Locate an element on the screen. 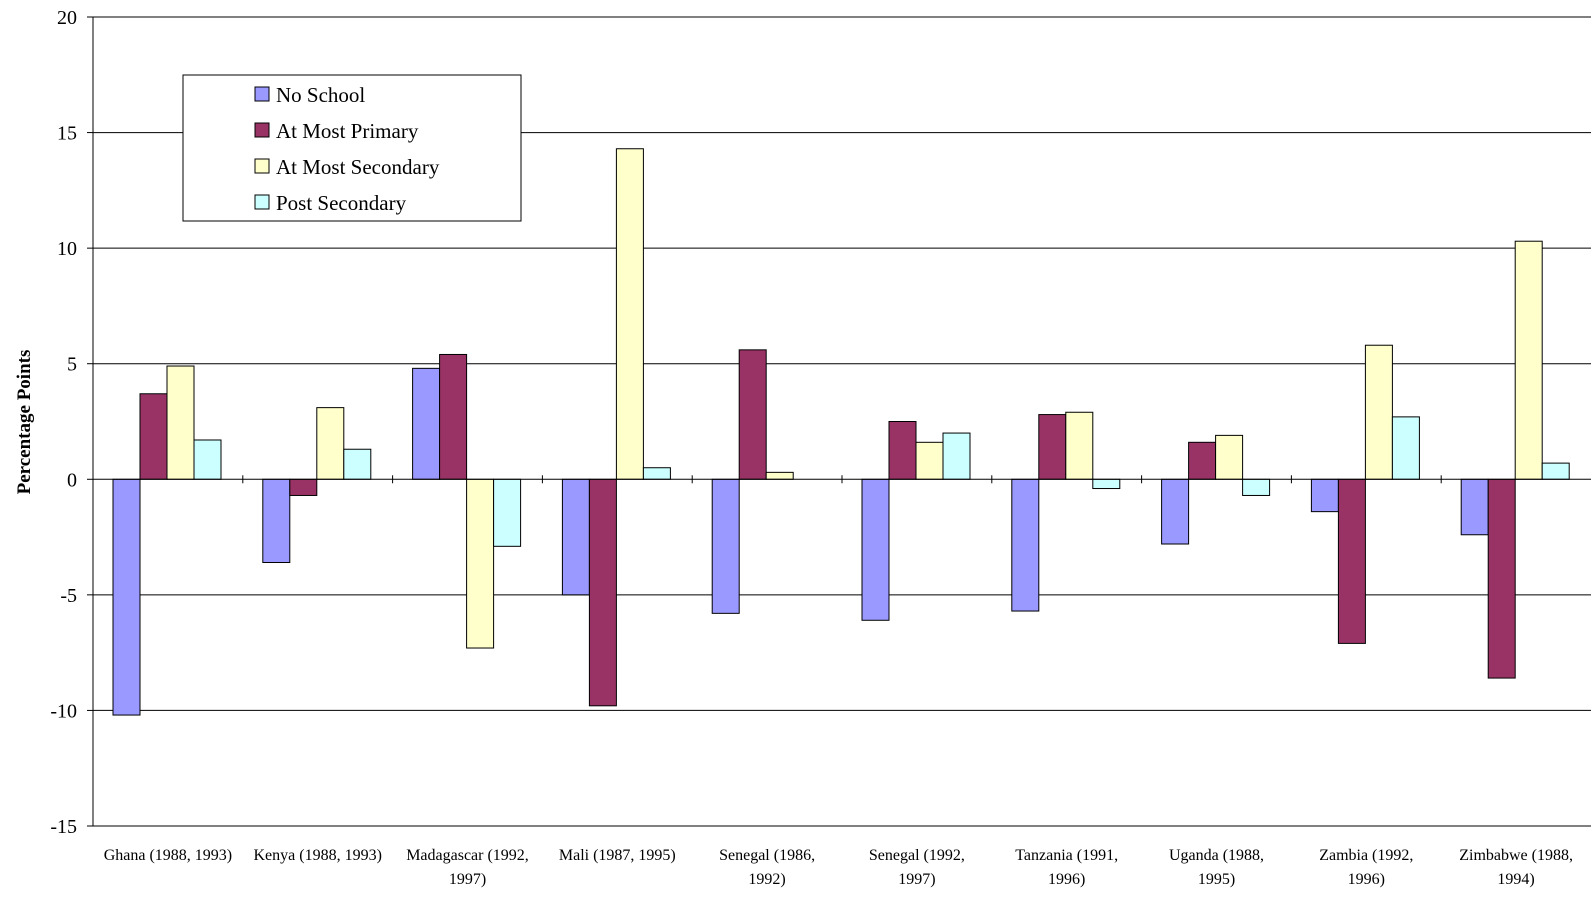  x-tick-label: Zimbabwe (1988, is located at coordinates (1516, 855).